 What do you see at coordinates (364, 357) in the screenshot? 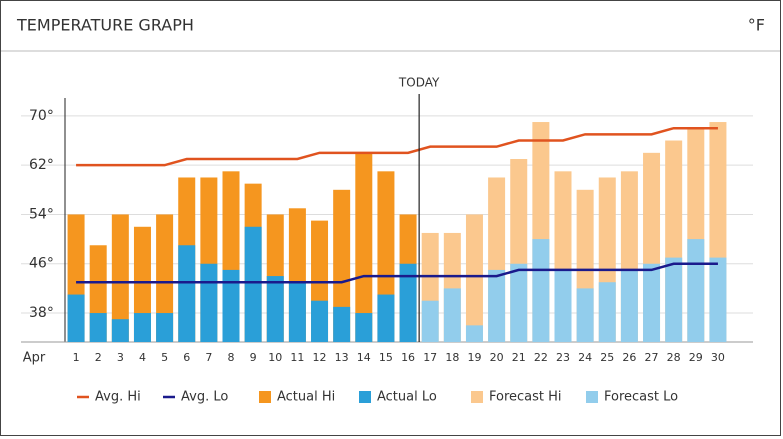
I see `x-tick-label: 14` at bounding box center [364, 357].